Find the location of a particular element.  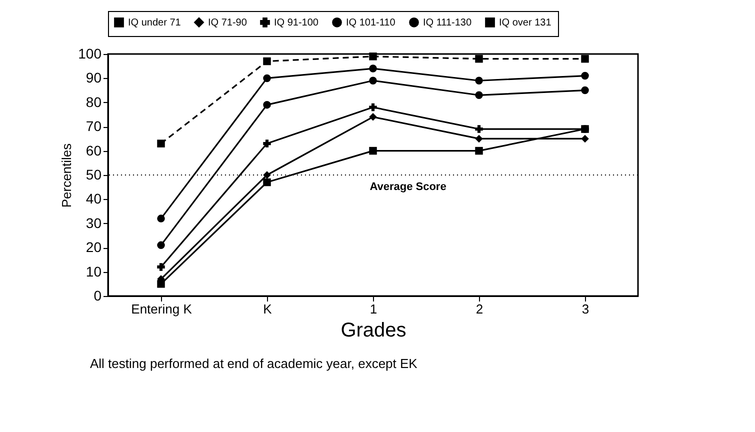

legend-label: IQ 101-110 is located at coordinates (371, 22).